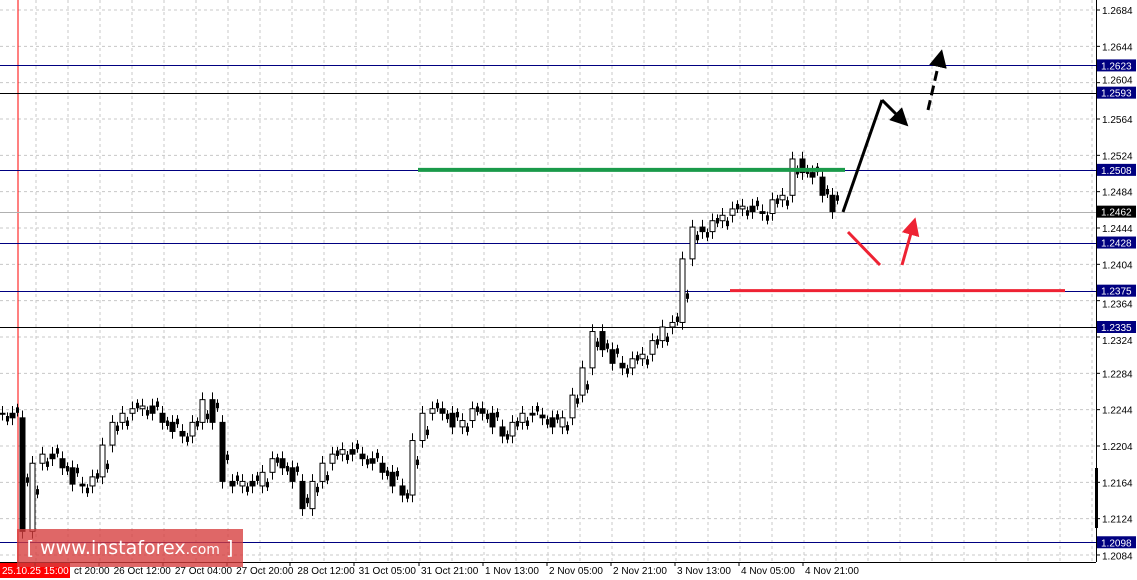 Image resolution: width=1137 pixels, height=580 pixels. What do you see at coordinates (230, 548) in the screenshot?
I see `bracket-close: ]` at bounding box center [230, 548].